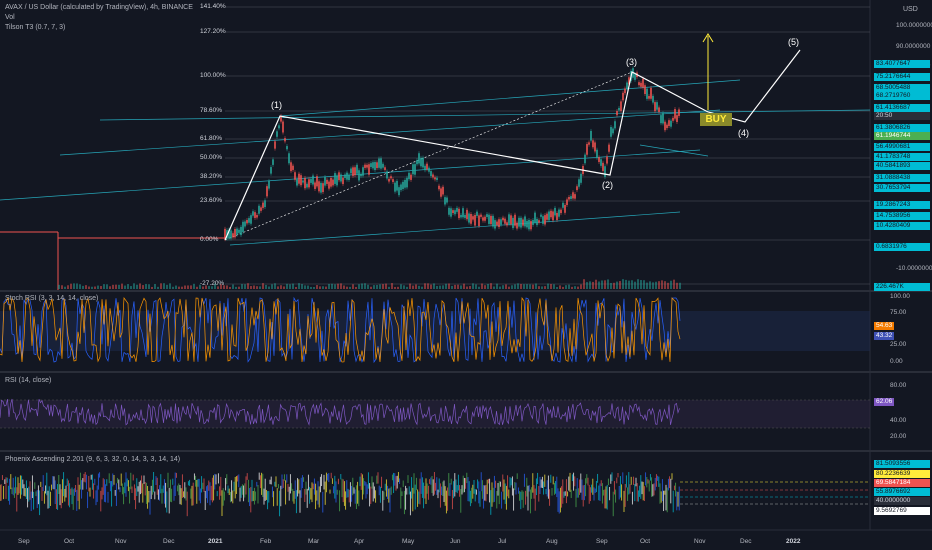  I want to click on support-line, so click(674, 150).